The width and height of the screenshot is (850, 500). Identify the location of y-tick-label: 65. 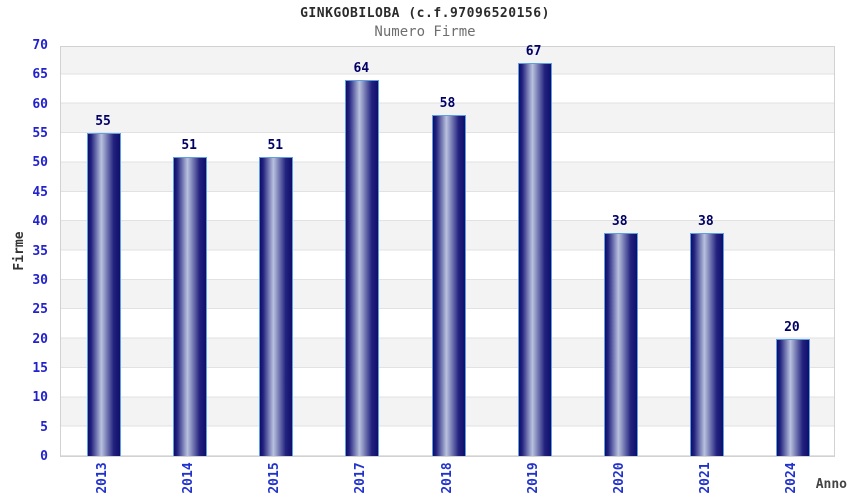
(40, 75).